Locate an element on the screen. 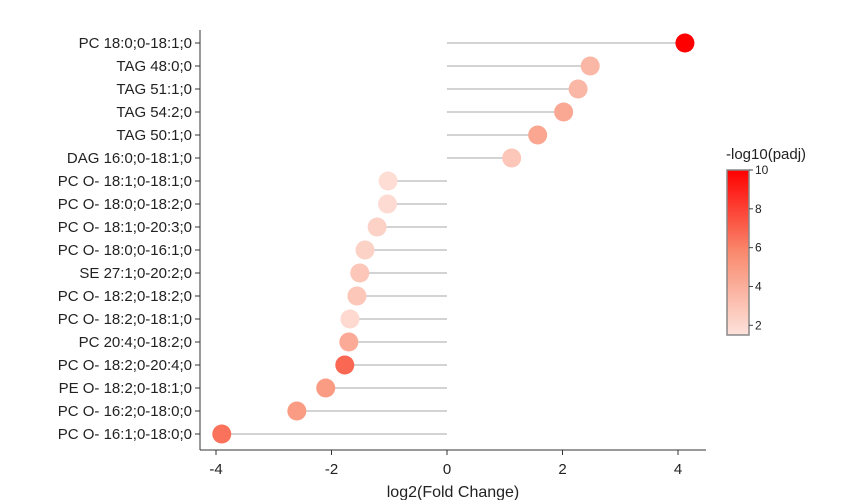  legend-tick-label: 2 is located at coordinates (758, 325).